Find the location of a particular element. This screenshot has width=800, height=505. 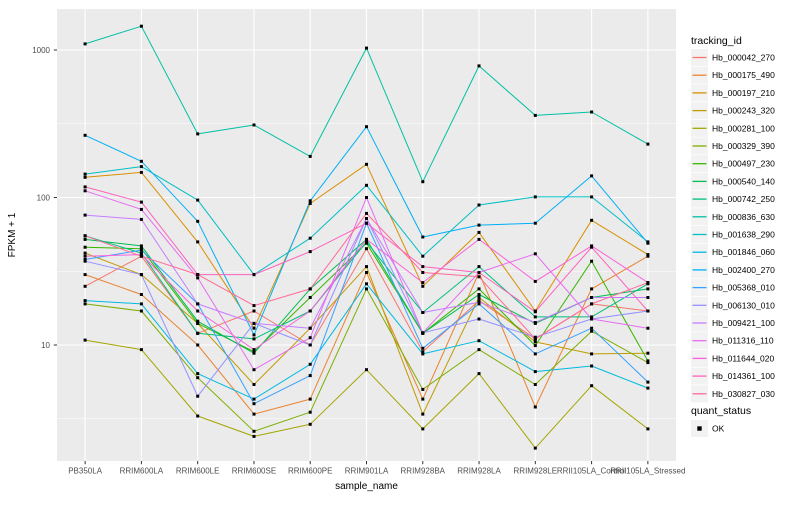

legend-item-label: Hb_000197_210 is located at coordinates (743, 93).